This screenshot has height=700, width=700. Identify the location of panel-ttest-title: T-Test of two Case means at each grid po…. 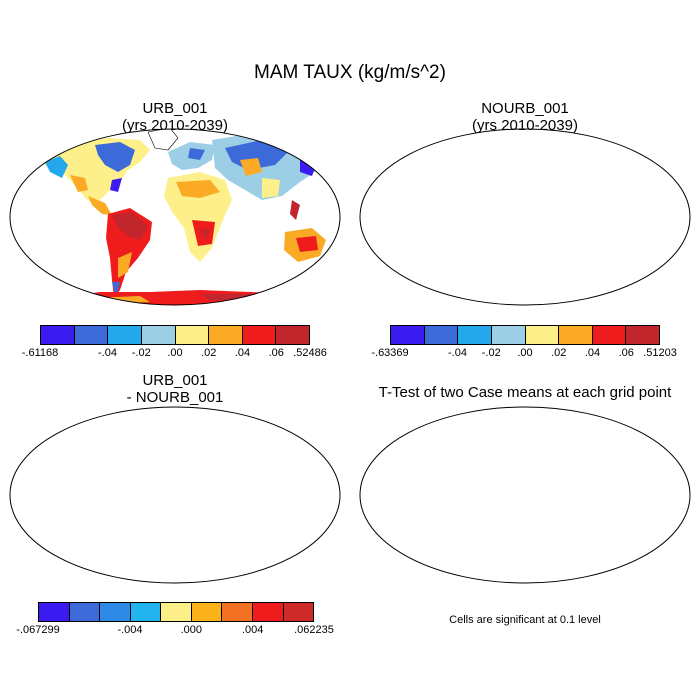
(525, 392).